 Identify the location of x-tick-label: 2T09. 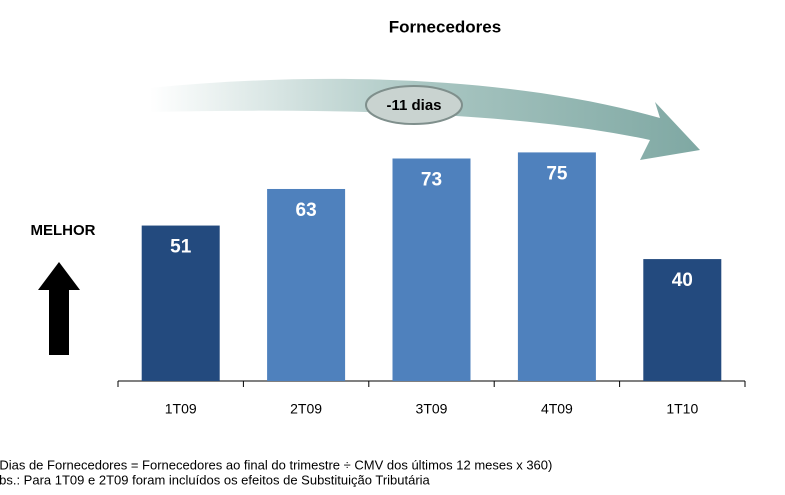
(306, 409).